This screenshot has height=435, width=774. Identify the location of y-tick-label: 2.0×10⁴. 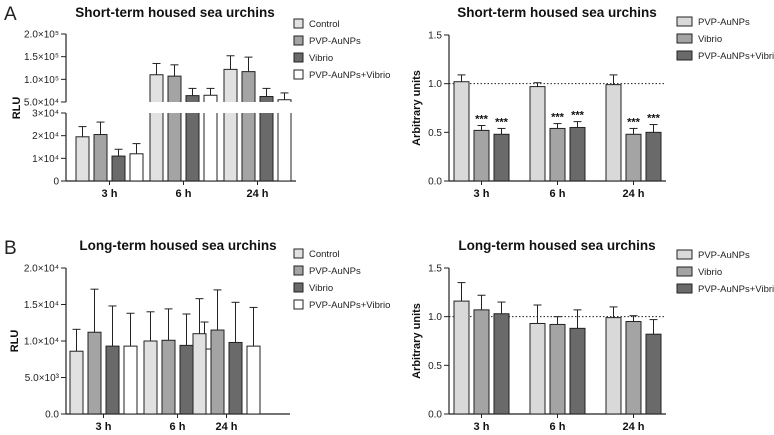
(41, 269).